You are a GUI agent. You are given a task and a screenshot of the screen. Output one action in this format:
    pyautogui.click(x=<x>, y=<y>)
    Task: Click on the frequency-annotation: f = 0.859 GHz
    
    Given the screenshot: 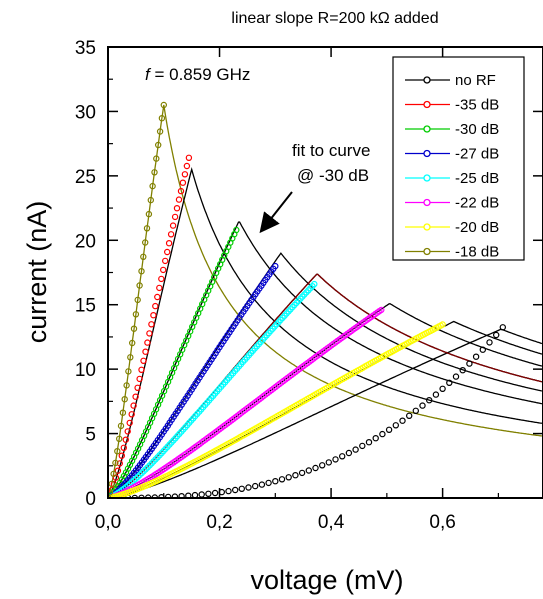 What is the action you would take?
    pyautogui.click(x=197, y=74)
    